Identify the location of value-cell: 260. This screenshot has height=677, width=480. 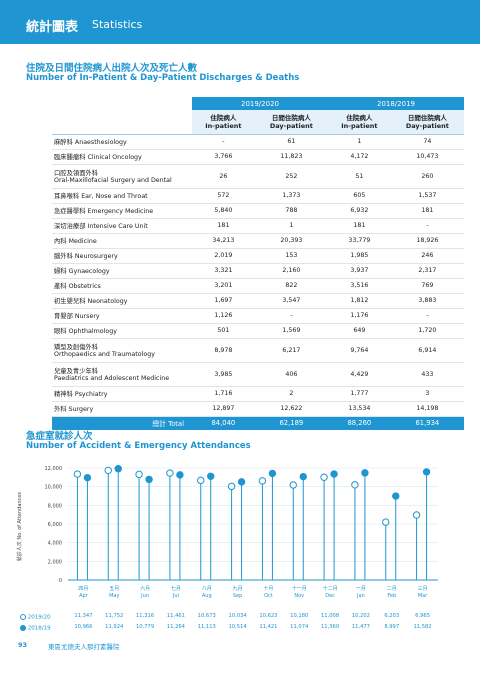
(427, 176).